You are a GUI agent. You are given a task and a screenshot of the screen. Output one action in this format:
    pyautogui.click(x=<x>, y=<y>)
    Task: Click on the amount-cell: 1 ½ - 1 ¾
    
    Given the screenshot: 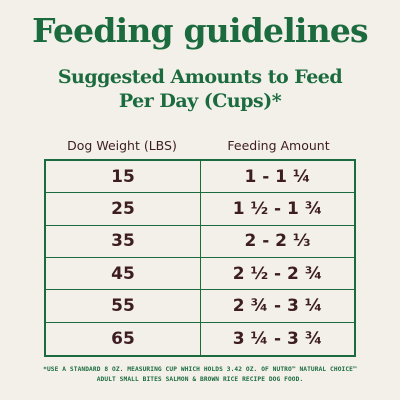 What is the action you would take?
    pyautogui.click(x=277, y=208)
    